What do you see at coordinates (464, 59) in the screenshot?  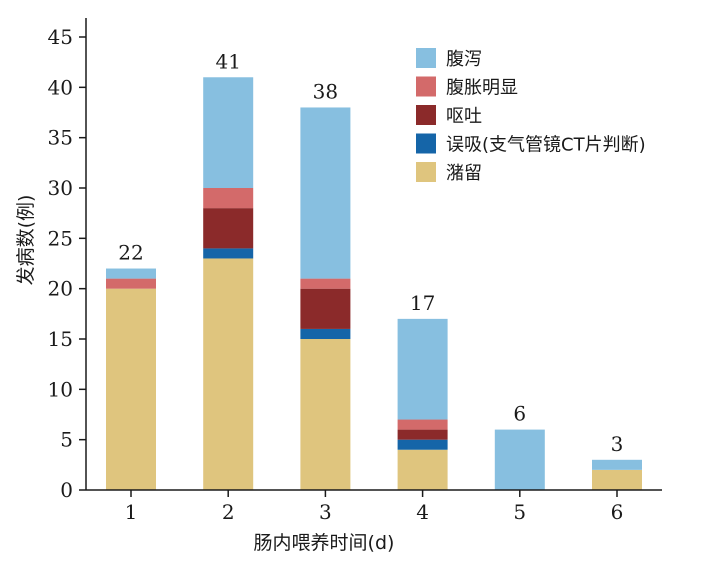 I see `legend-label: 腹泻` at bounding box center [464, 59].